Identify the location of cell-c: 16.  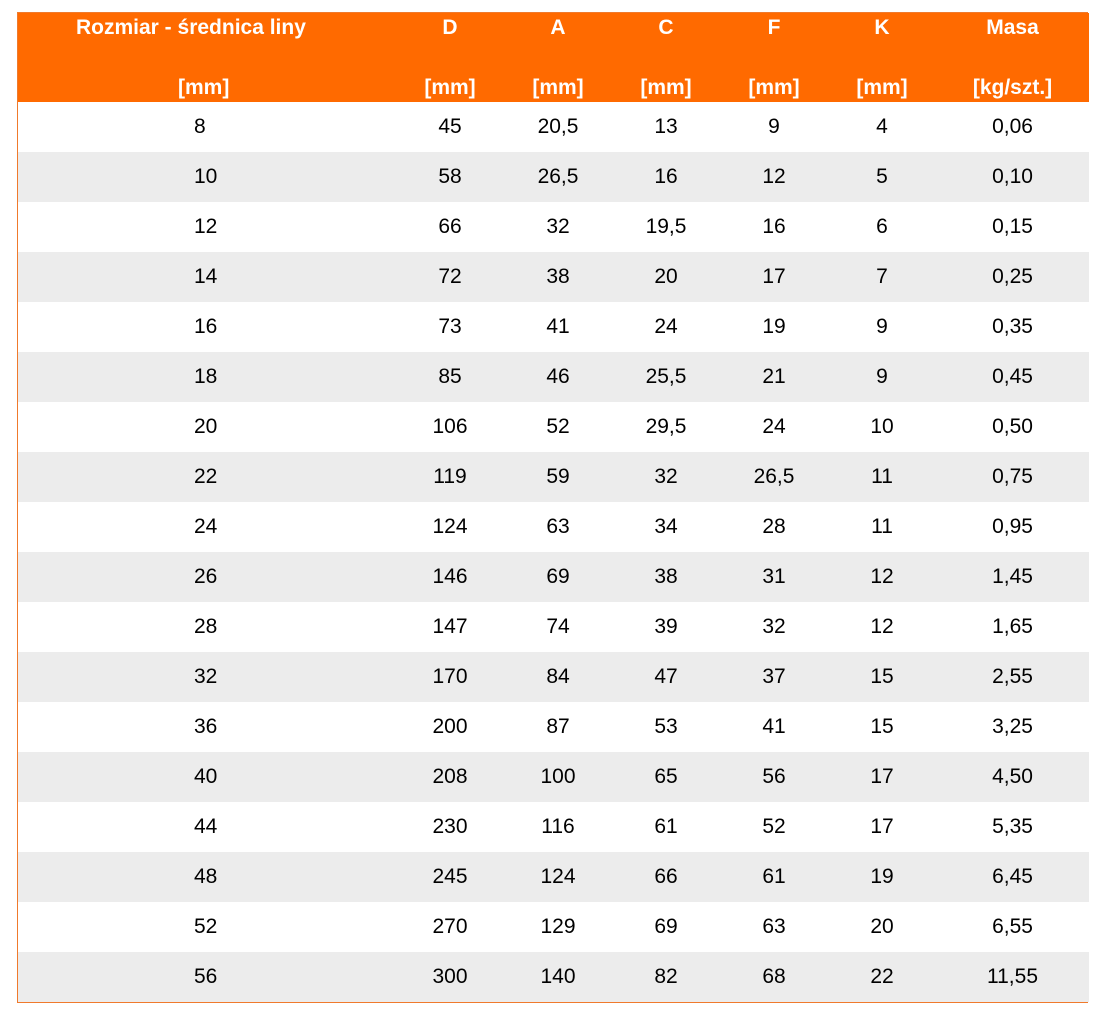
(666, 177).